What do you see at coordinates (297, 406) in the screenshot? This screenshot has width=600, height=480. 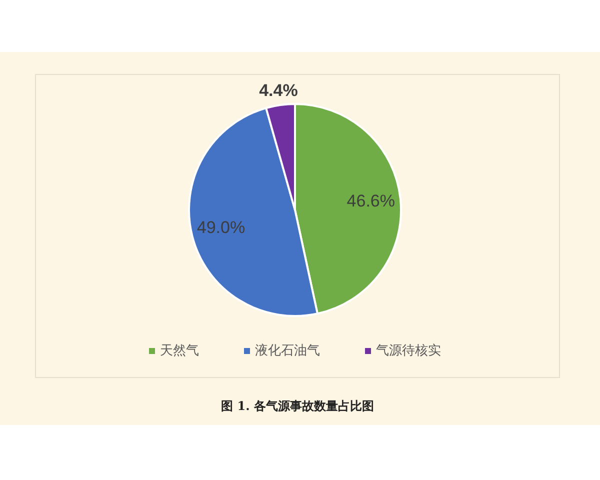 I see `caption: 图 1. 各气源事故数量占比图` at bounding box center [297, 406].